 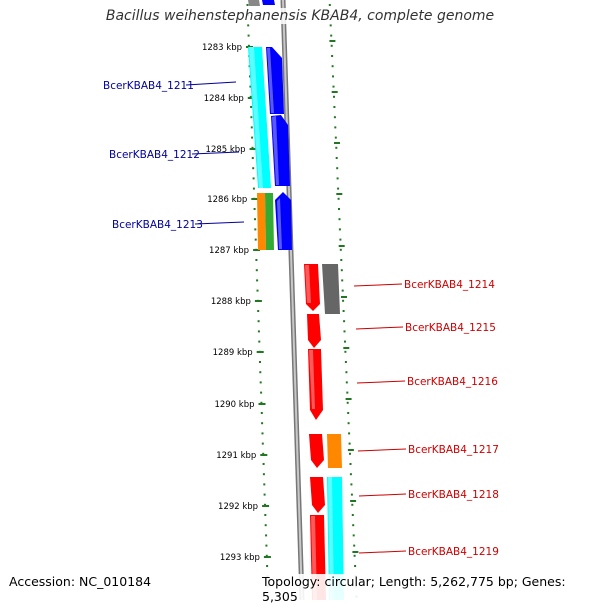 I want to click on gene-1214-gray, so click(x=331, y=289).